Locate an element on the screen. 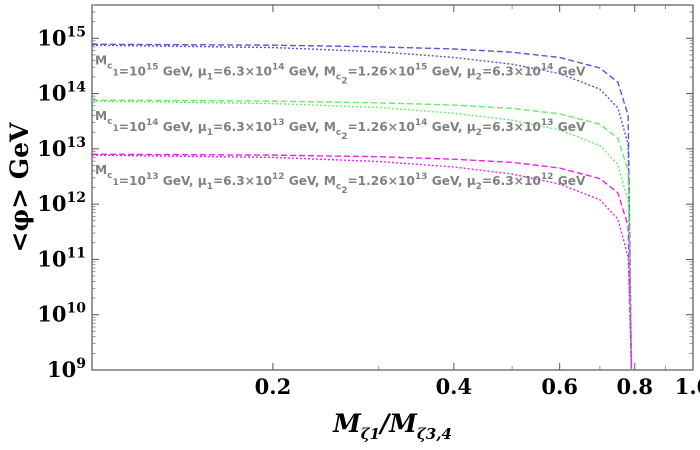 The width and height of the screenshot is (700, 450). x-tick-label: 0.2 is located at coordinates (273, 386).